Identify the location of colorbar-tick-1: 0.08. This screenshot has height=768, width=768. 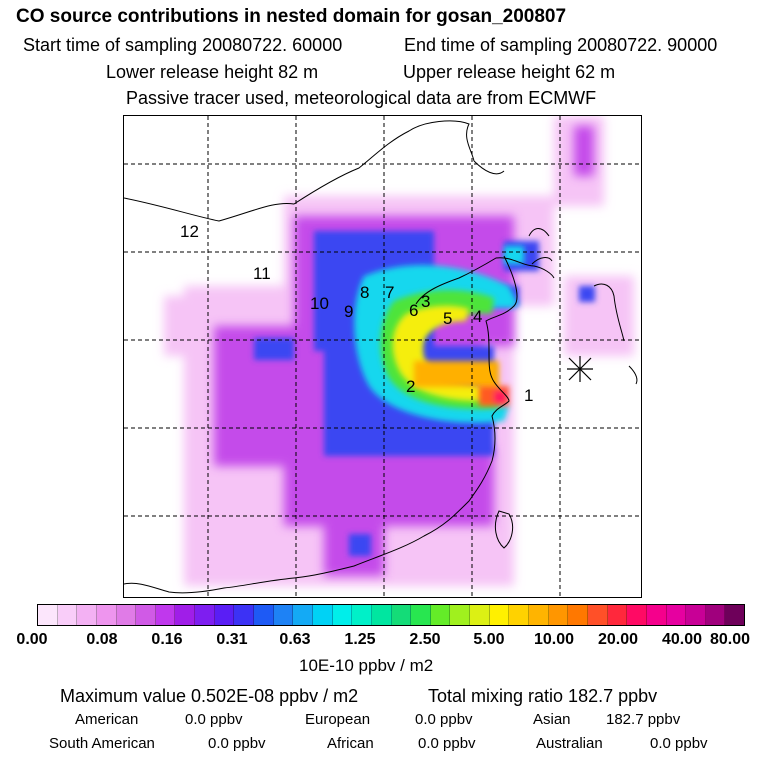
(102, 639).